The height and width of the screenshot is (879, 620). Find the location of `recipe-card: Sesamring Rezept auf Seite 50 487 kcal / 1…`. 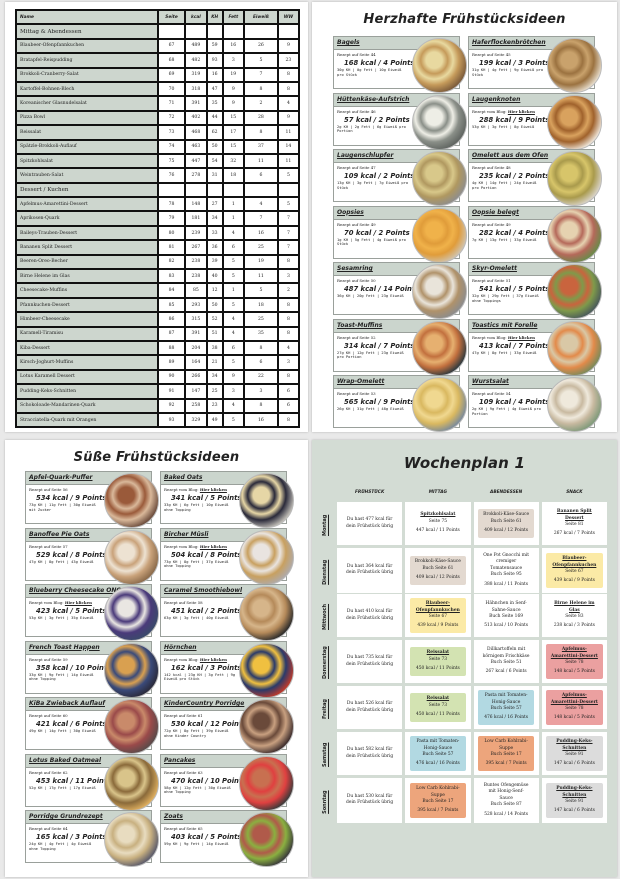

recipe-card: Sesamring Rezept auf Seite 50 487 kcal / 1… is located at coordinates (400, 290).